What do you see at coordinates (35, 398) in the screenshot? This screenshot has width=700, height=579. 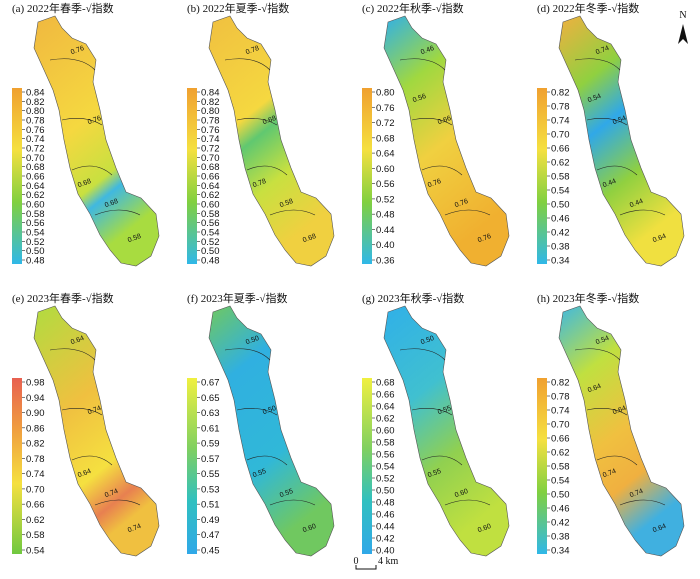 I see `colorbar-label: 0.94` at bounding box center [35, 398].